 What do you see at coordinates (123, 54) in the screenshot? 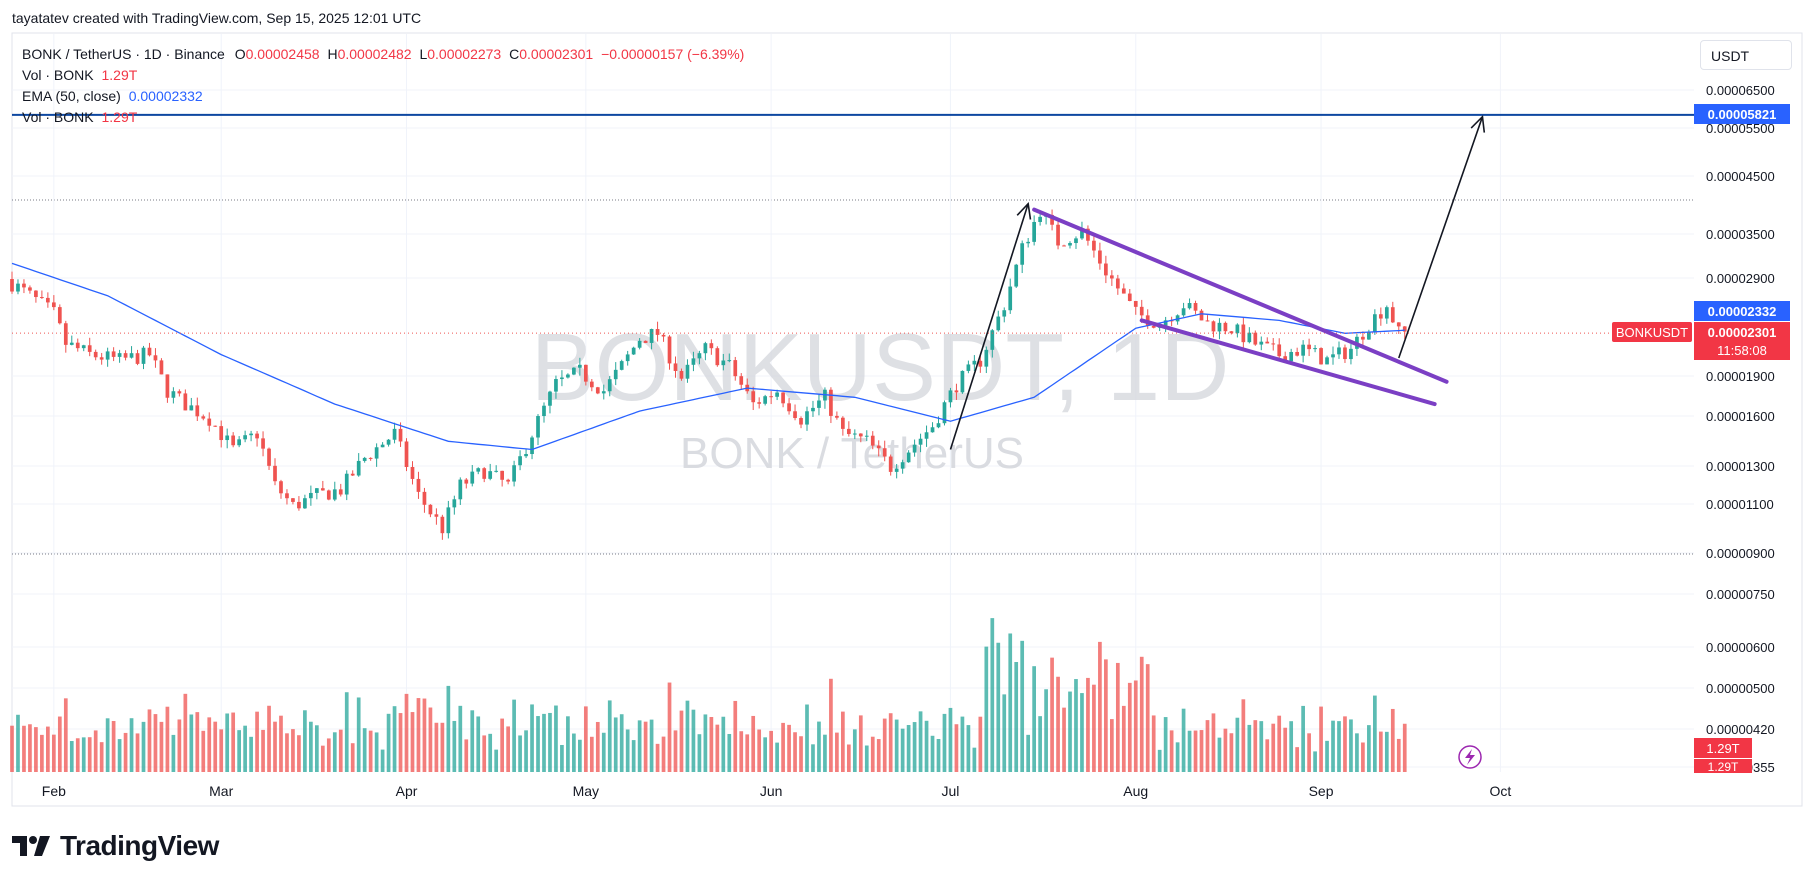
I see `pair-label: BONK / TetherUS · 1D · Binance` at bounding box center [123, 54].